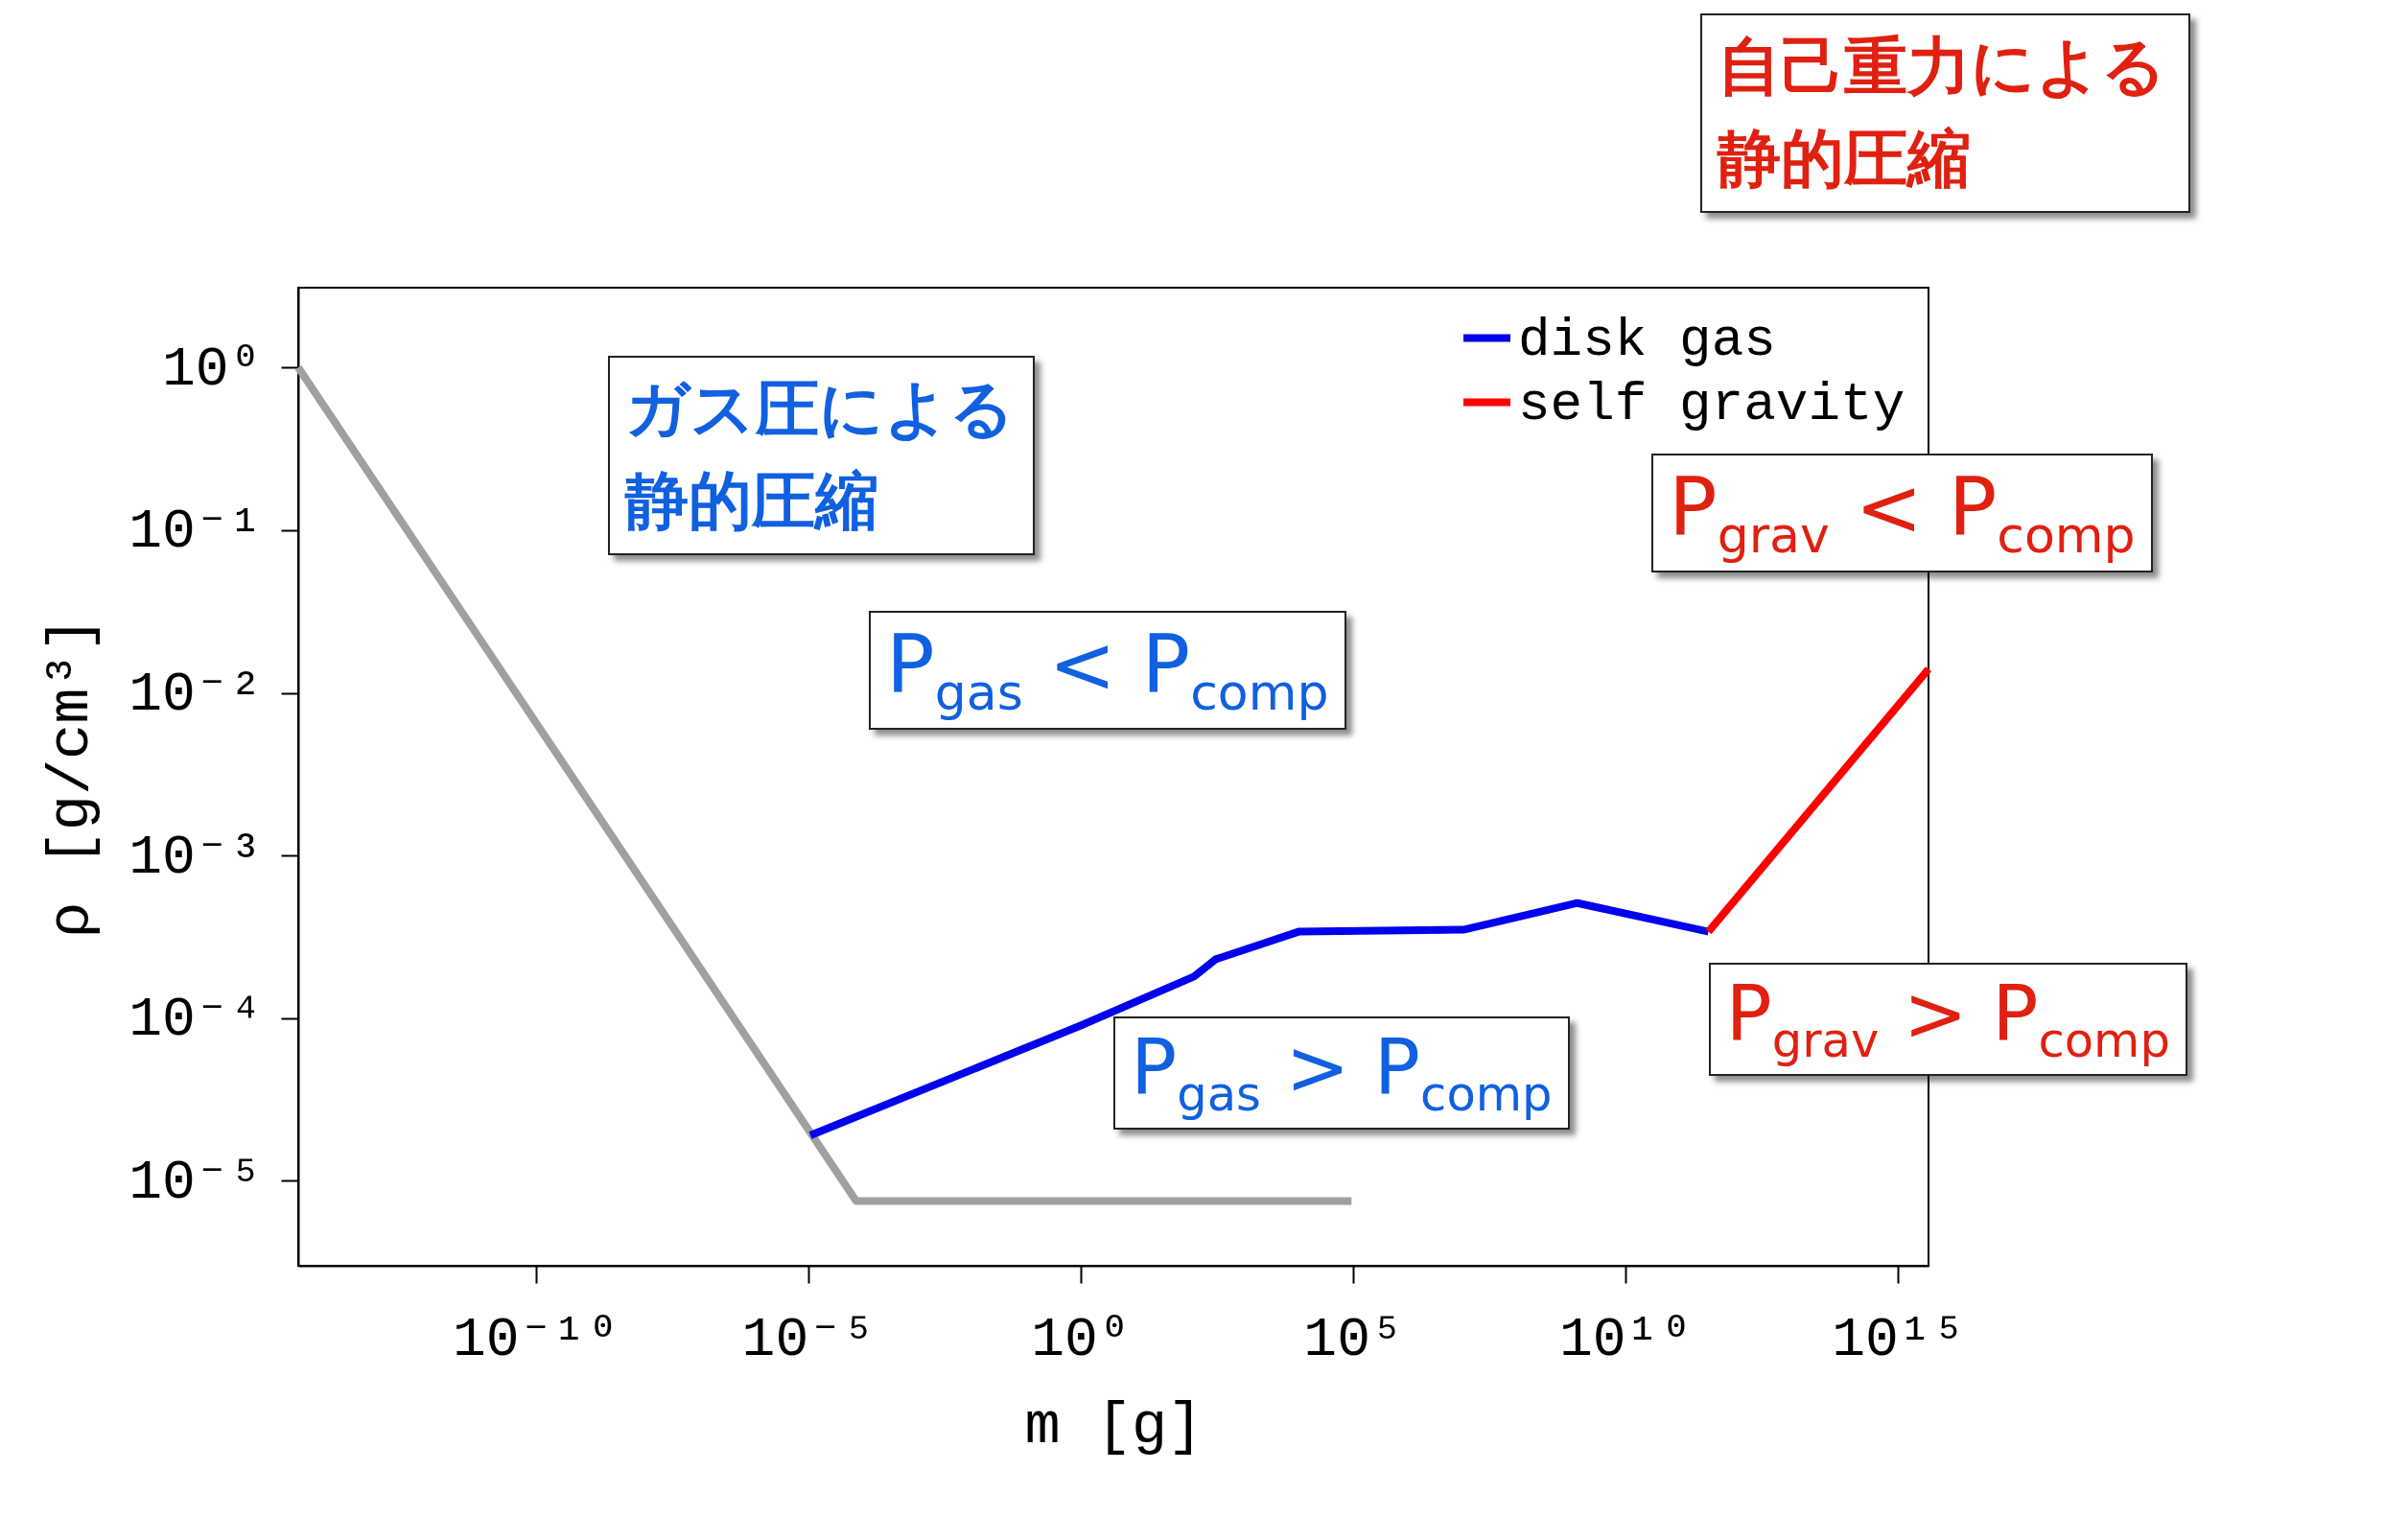 The image size is (2408, 1517). Describe the element at coordinates (1342, 1073) in the screenshot. I see `annotation-box: P$_{gas}$ > P$_{comp}$` at that location.